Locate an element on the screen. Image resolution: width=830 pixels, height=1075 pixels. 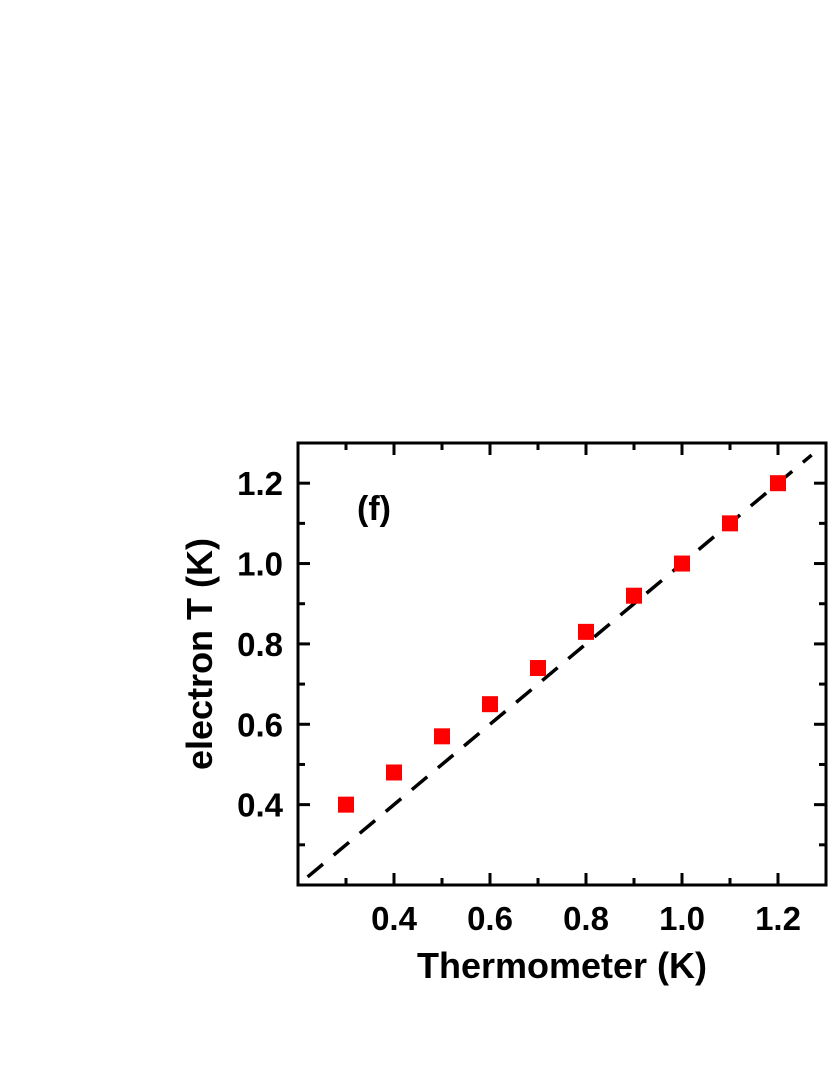
y-tick-label: 0.6 is located at coordinates (260, 724).